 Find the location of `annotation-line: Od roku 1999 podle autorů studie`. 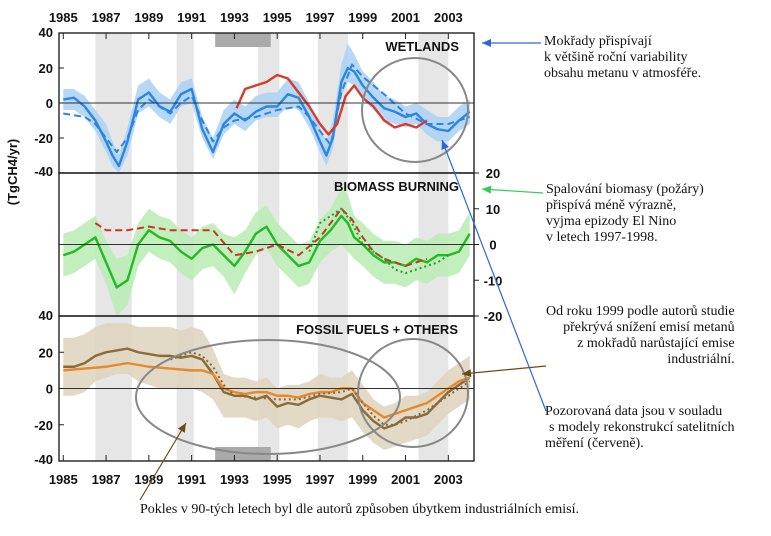

annotation-line: Od roku 1999 podle autorů studie is located at coordinates (640, 311).